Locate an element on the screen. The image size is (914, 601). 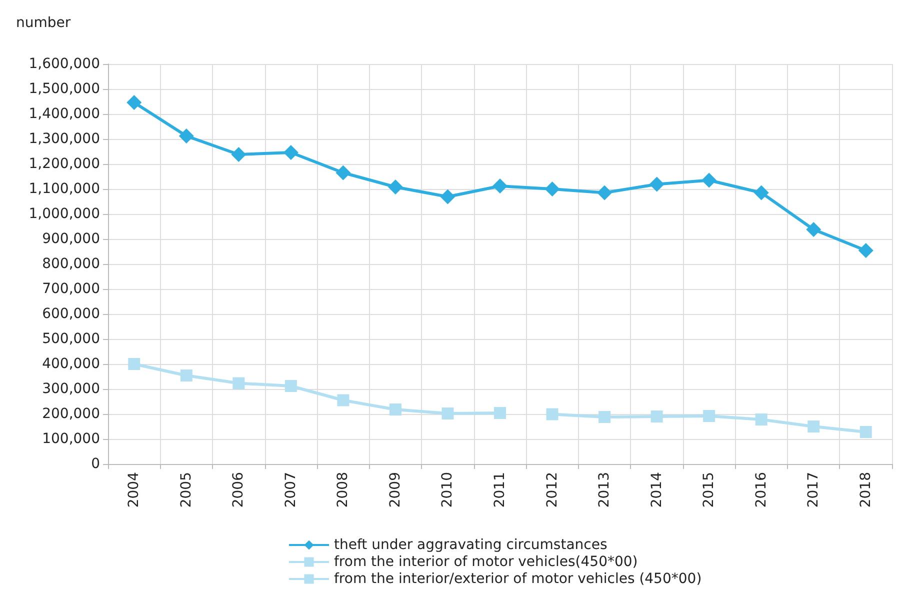
x-tick-label: 2013 is located at coordinates (604, 490).